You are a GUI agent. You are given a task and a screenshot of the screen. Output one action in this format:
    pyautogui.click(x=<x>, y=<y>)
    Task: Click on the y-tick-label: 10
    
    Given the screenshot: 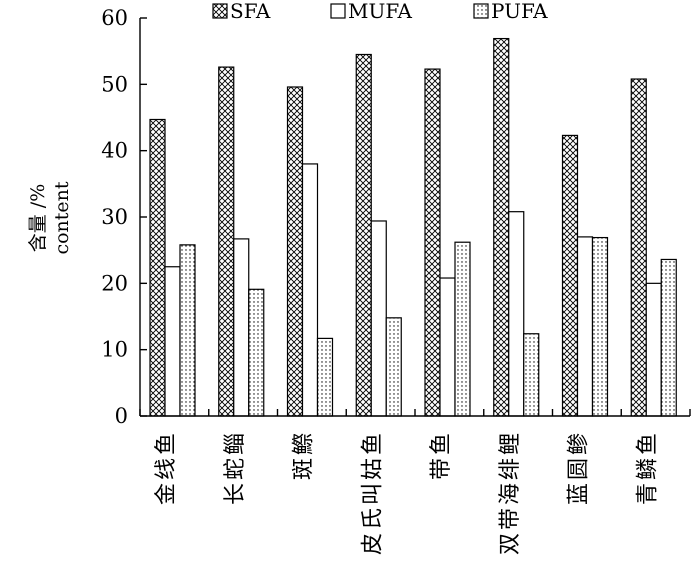 What is the action you would take?
    pyautogui.click(x=114, y=350)
    